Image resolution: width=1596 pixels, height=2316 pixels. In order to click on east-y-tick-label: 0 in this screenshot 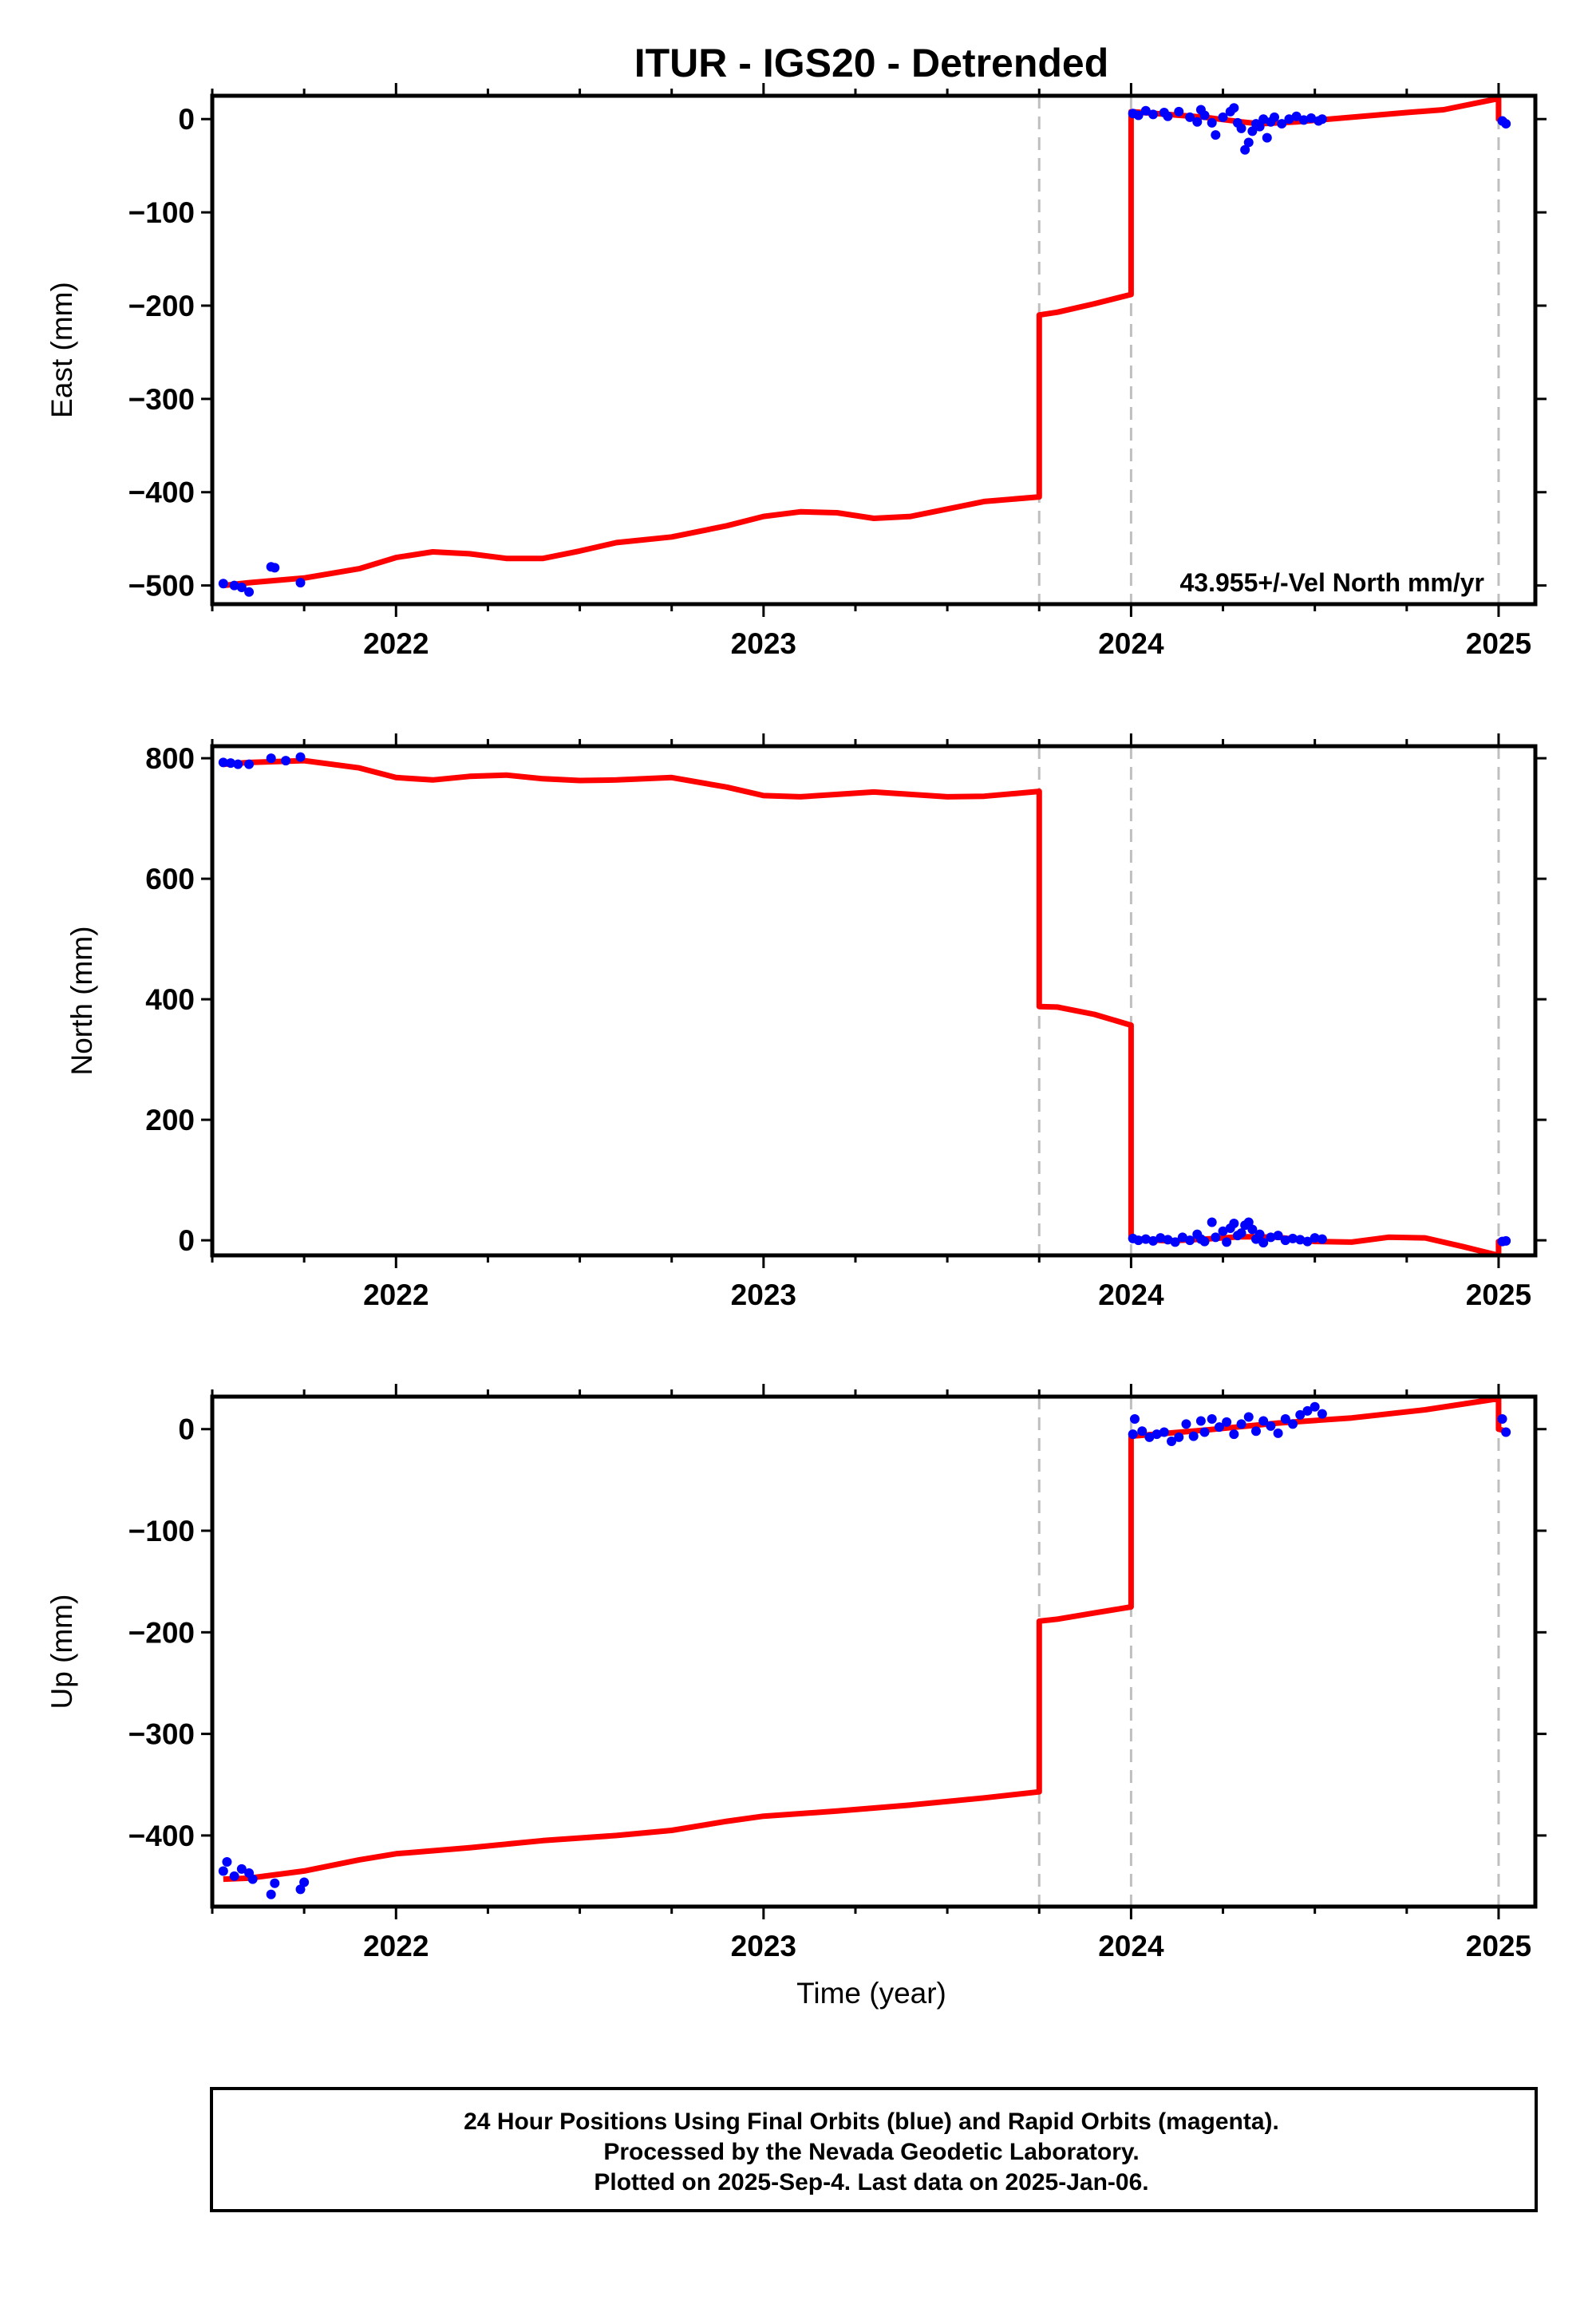, I will do `click(186, 120)`.